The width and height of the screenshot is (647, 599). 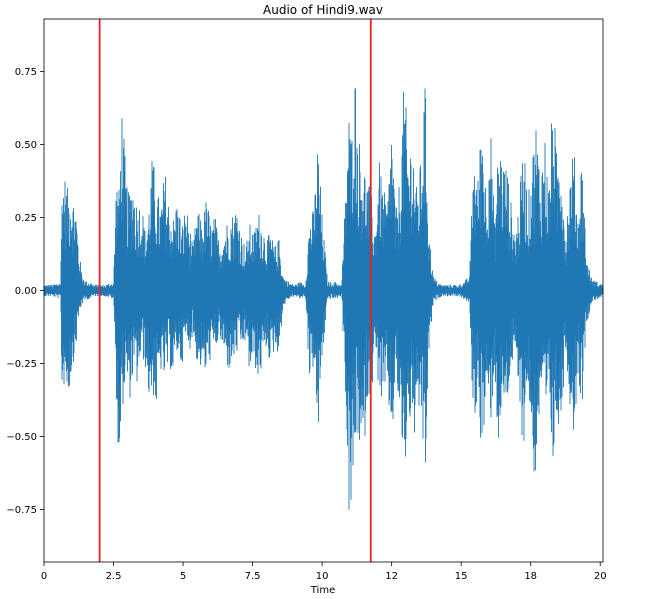 What do you see at coordinates (600, 576) in the screenshot?
I see `x-tick-label: 20` at bounding box center [600, 576].